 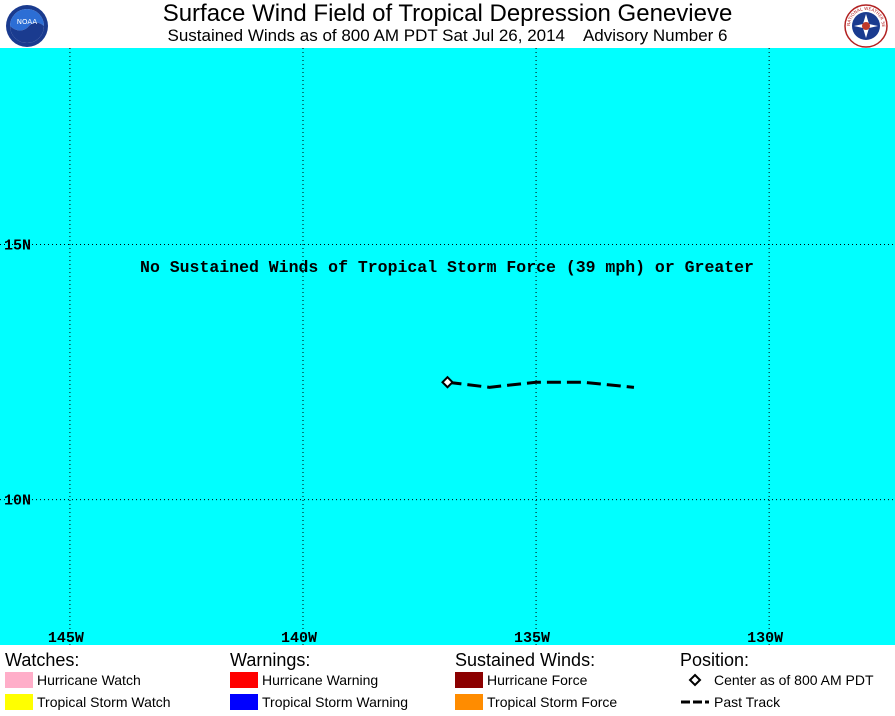 What do you see at coordinates (715, 660) in the screenshot?
I see `legend-position-heading: Position:` at bounding box center [715, 660].